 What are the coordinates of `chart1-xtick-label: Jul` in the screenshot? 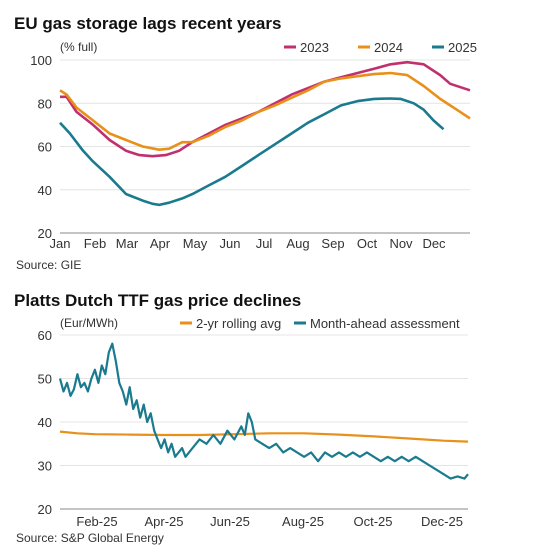 It's located at (264, 243).